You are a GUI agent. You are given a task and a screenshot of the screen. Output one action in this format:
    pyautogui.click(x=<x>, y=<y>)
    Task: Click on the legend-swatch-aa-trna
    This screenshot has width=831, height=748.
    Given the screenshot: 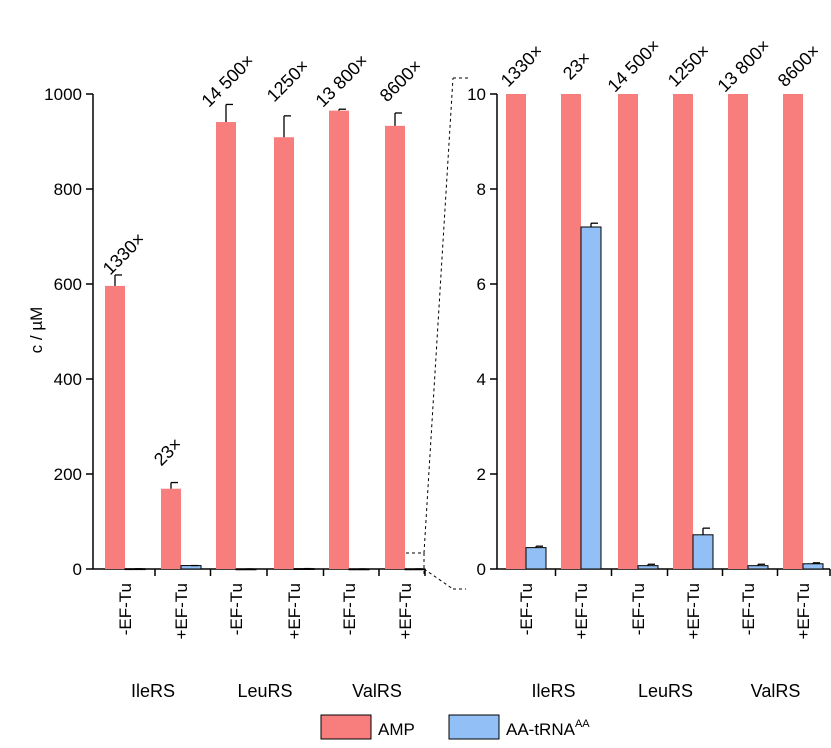 What is the action you would take?
    pyautogui.click(x=474, y=727)
    